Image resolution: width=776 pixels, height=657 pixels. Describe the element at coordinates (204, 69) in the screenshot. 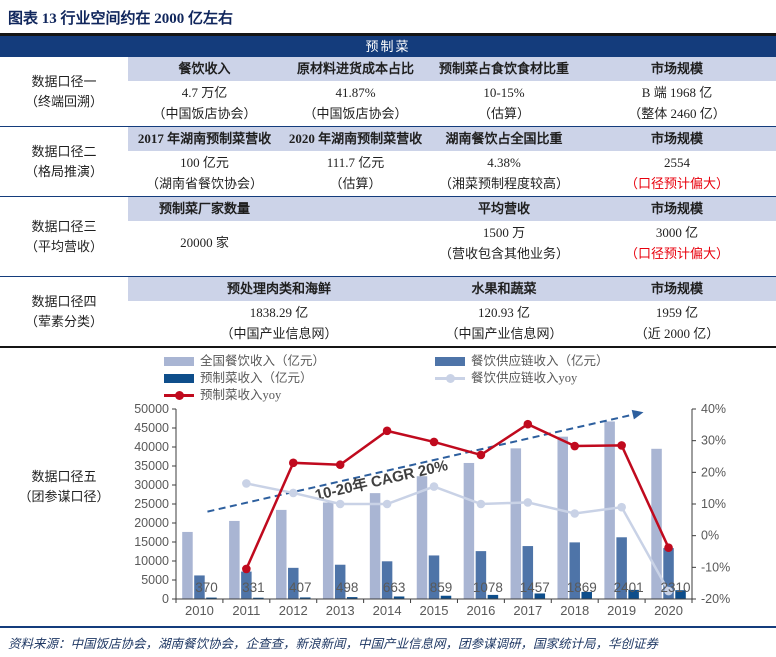

I see `col-header: 餐饮收入` at that location.